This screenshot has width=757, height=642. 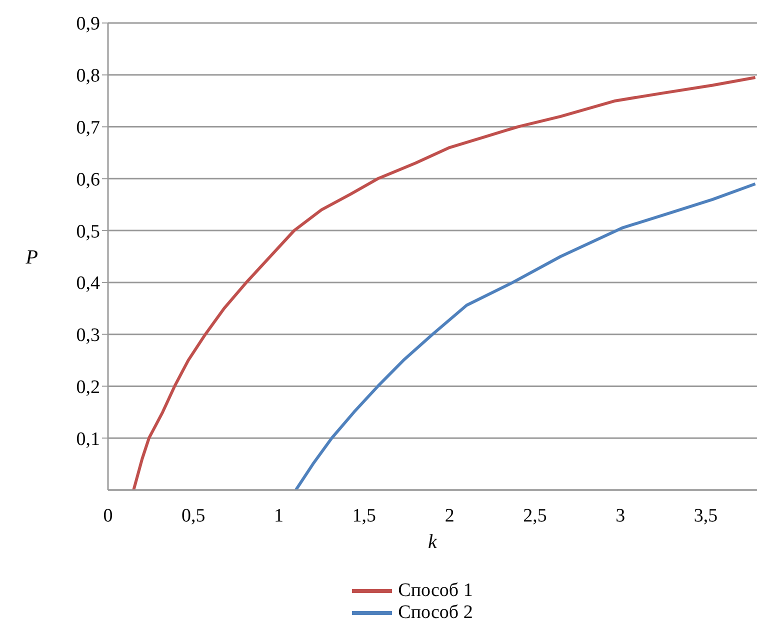 What do you see at coordinates (88, 283) in the screenshot?
I see `y-tick-label: 0,4` at bounding box center [88, 283].